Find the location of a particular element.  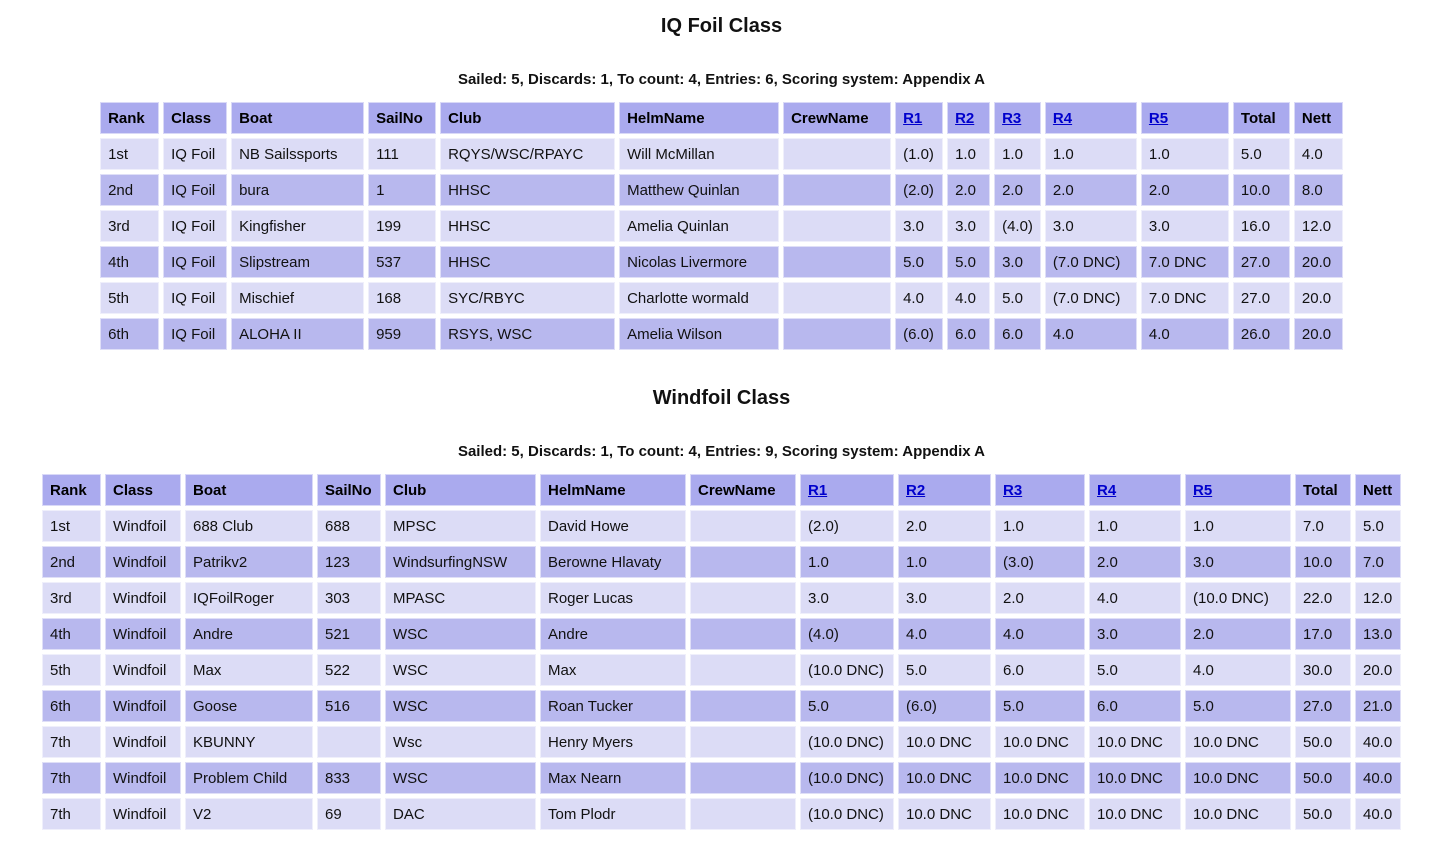

cell-r2: 3.0 is located at coordinates (944, 598).